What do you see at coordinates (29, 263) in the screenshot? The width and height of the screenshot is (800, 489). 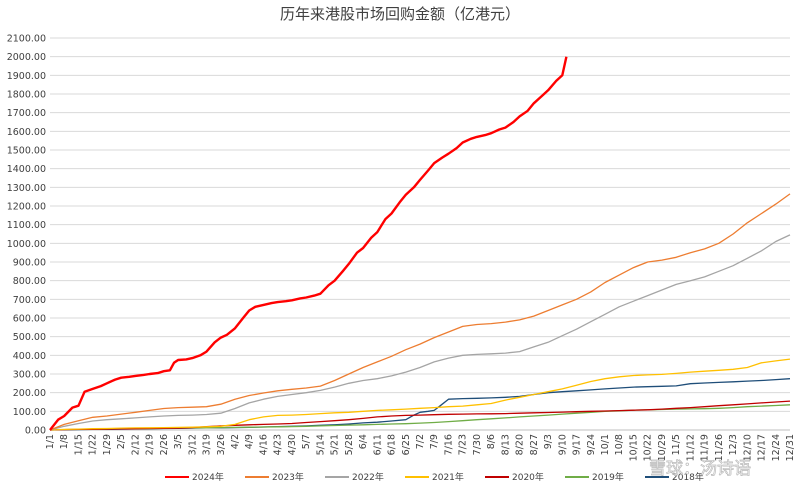 I see `y-tick-label: 900.00` at bounding box center [29, 263].